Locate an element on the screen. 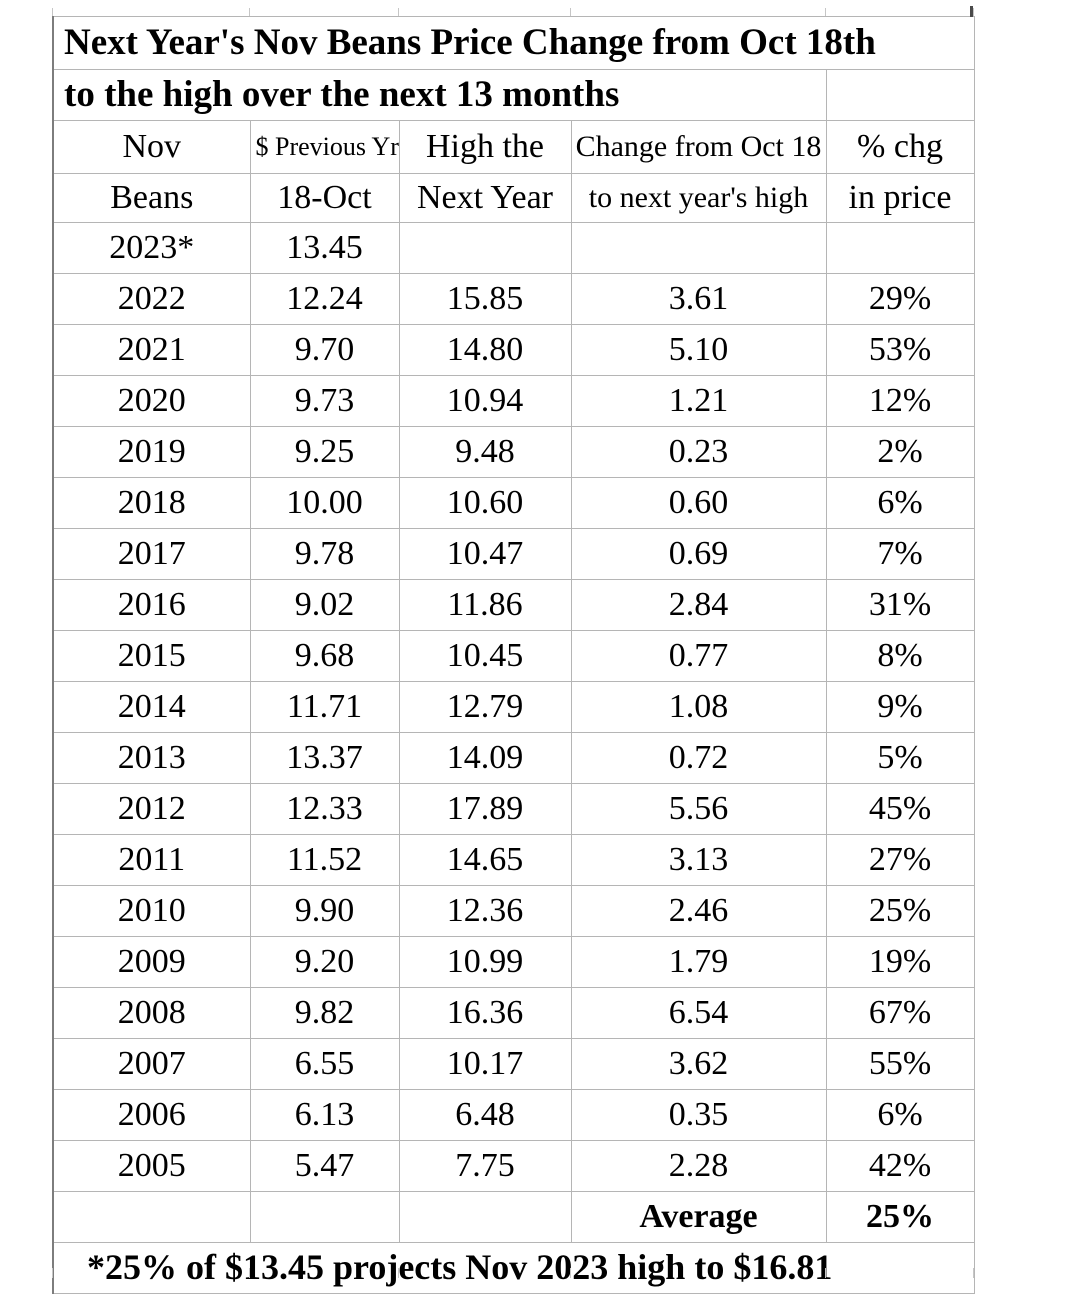 Image resolution: width=1071 pixels, height=1301 pixels. cell-next-year-high: 6.48 is located at coordinates (485, 1115).